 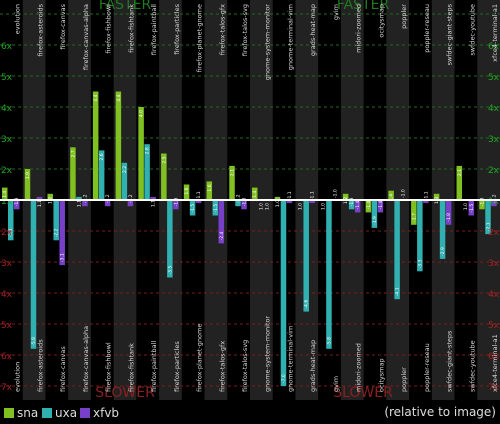 What do you see at coordinates (239, 198) in the screenshot?
I see `bar-label-uxa: -1.2` at bounding box center [239, 198].